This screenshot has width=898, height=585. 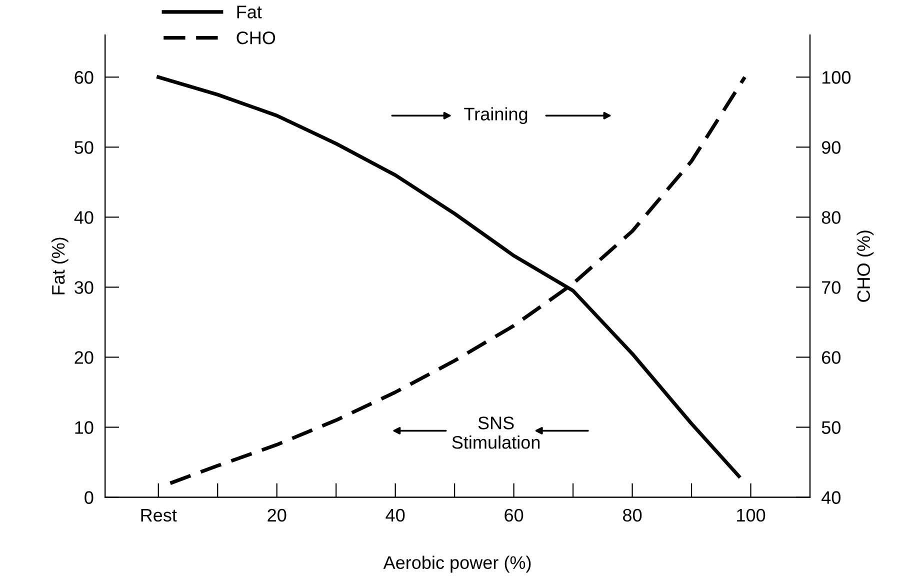 What do you see at coordinates (249, 12) in the screenshot?
I see `legend-label: Fat` at bounding box center [249, 12].